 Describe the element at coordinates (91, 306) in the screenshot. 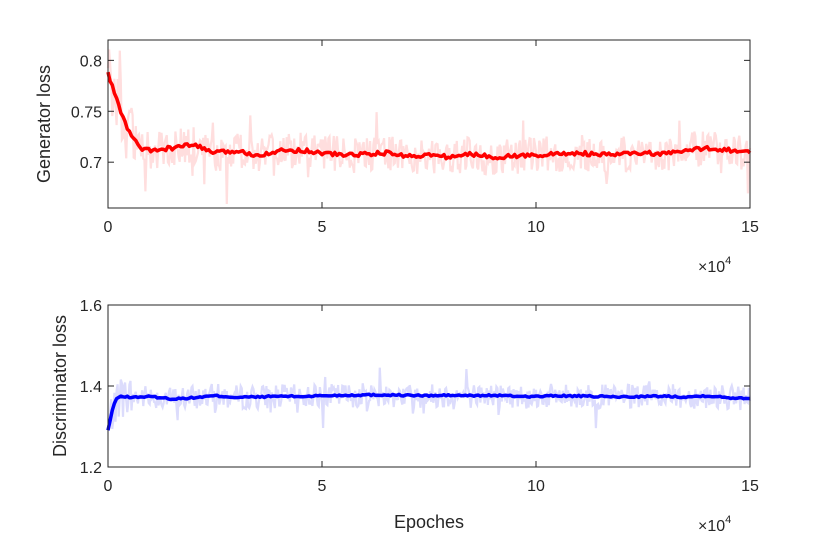

I see `discriminator-y-tick-label: 1.6` at that location.